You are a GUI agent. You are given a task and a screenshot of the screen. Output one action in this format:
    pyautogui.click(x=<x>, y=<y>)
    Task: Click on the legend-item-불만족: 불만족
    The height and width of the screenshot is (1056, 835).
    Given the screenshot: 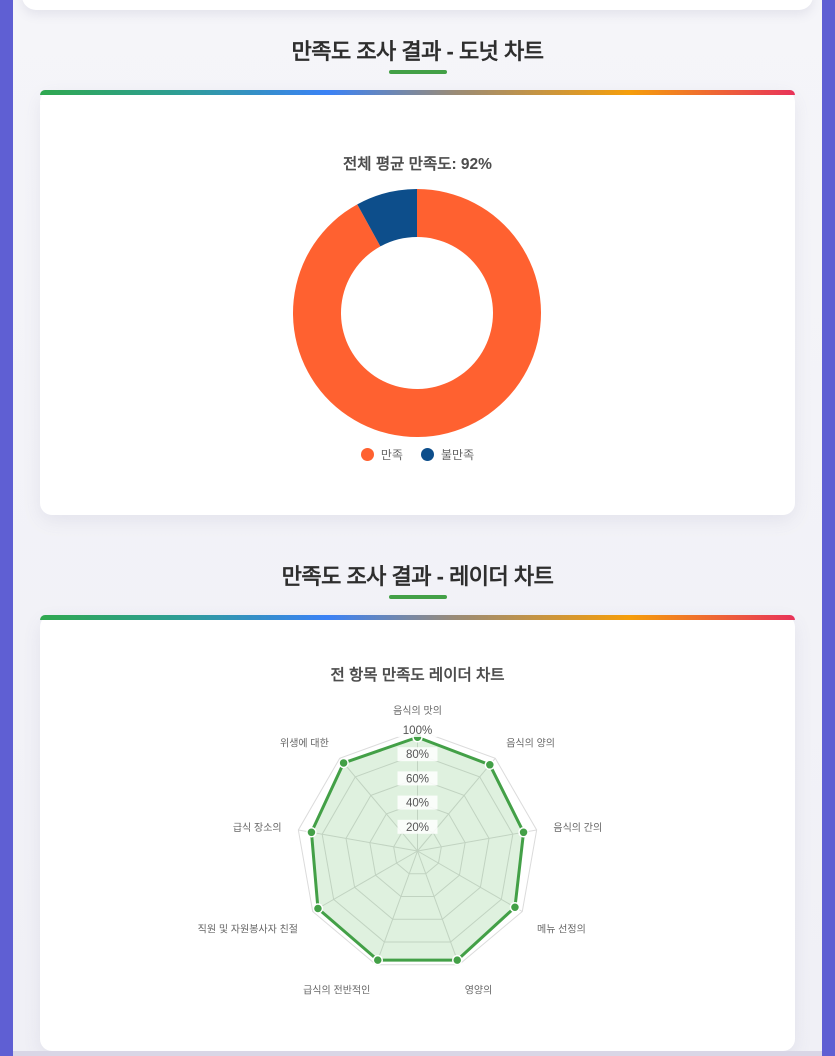 What is the action you would take?
    pyautogui.click(x=447, y=454)
    